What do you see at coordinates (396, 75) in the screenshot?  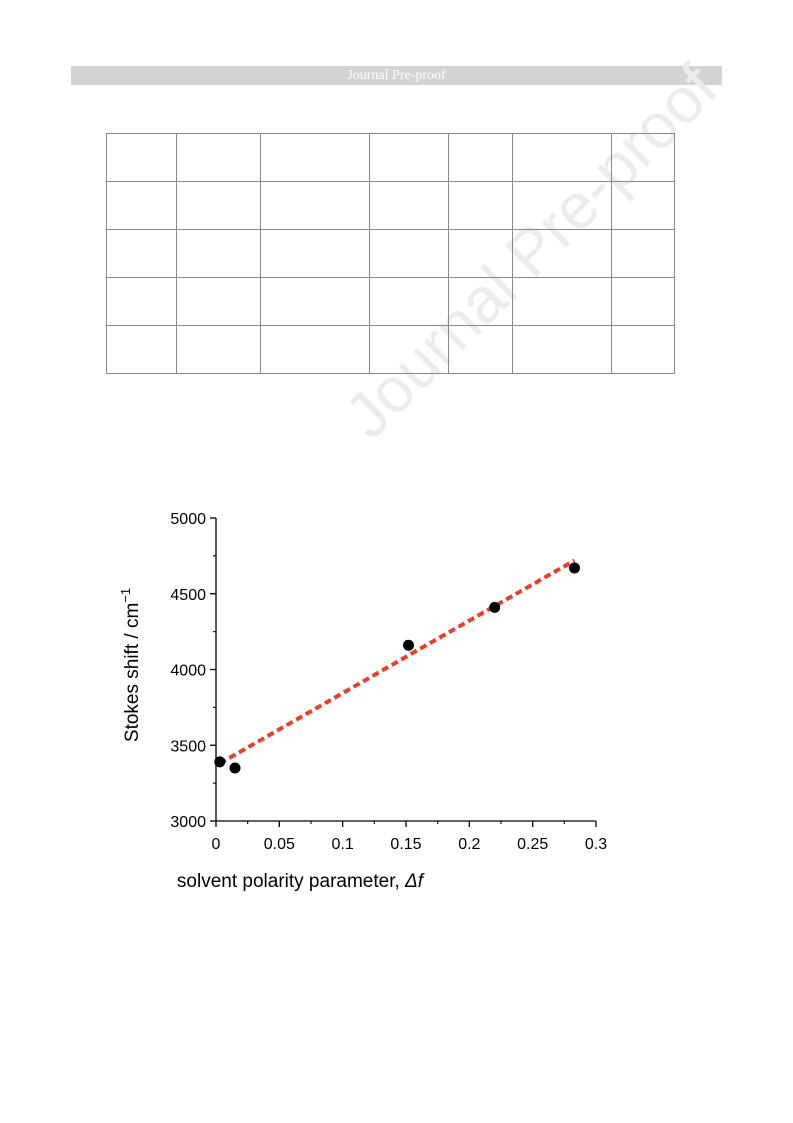 I see `journal-preproof-banner: Journal Pre-proof` at bounding box center [396, 75].